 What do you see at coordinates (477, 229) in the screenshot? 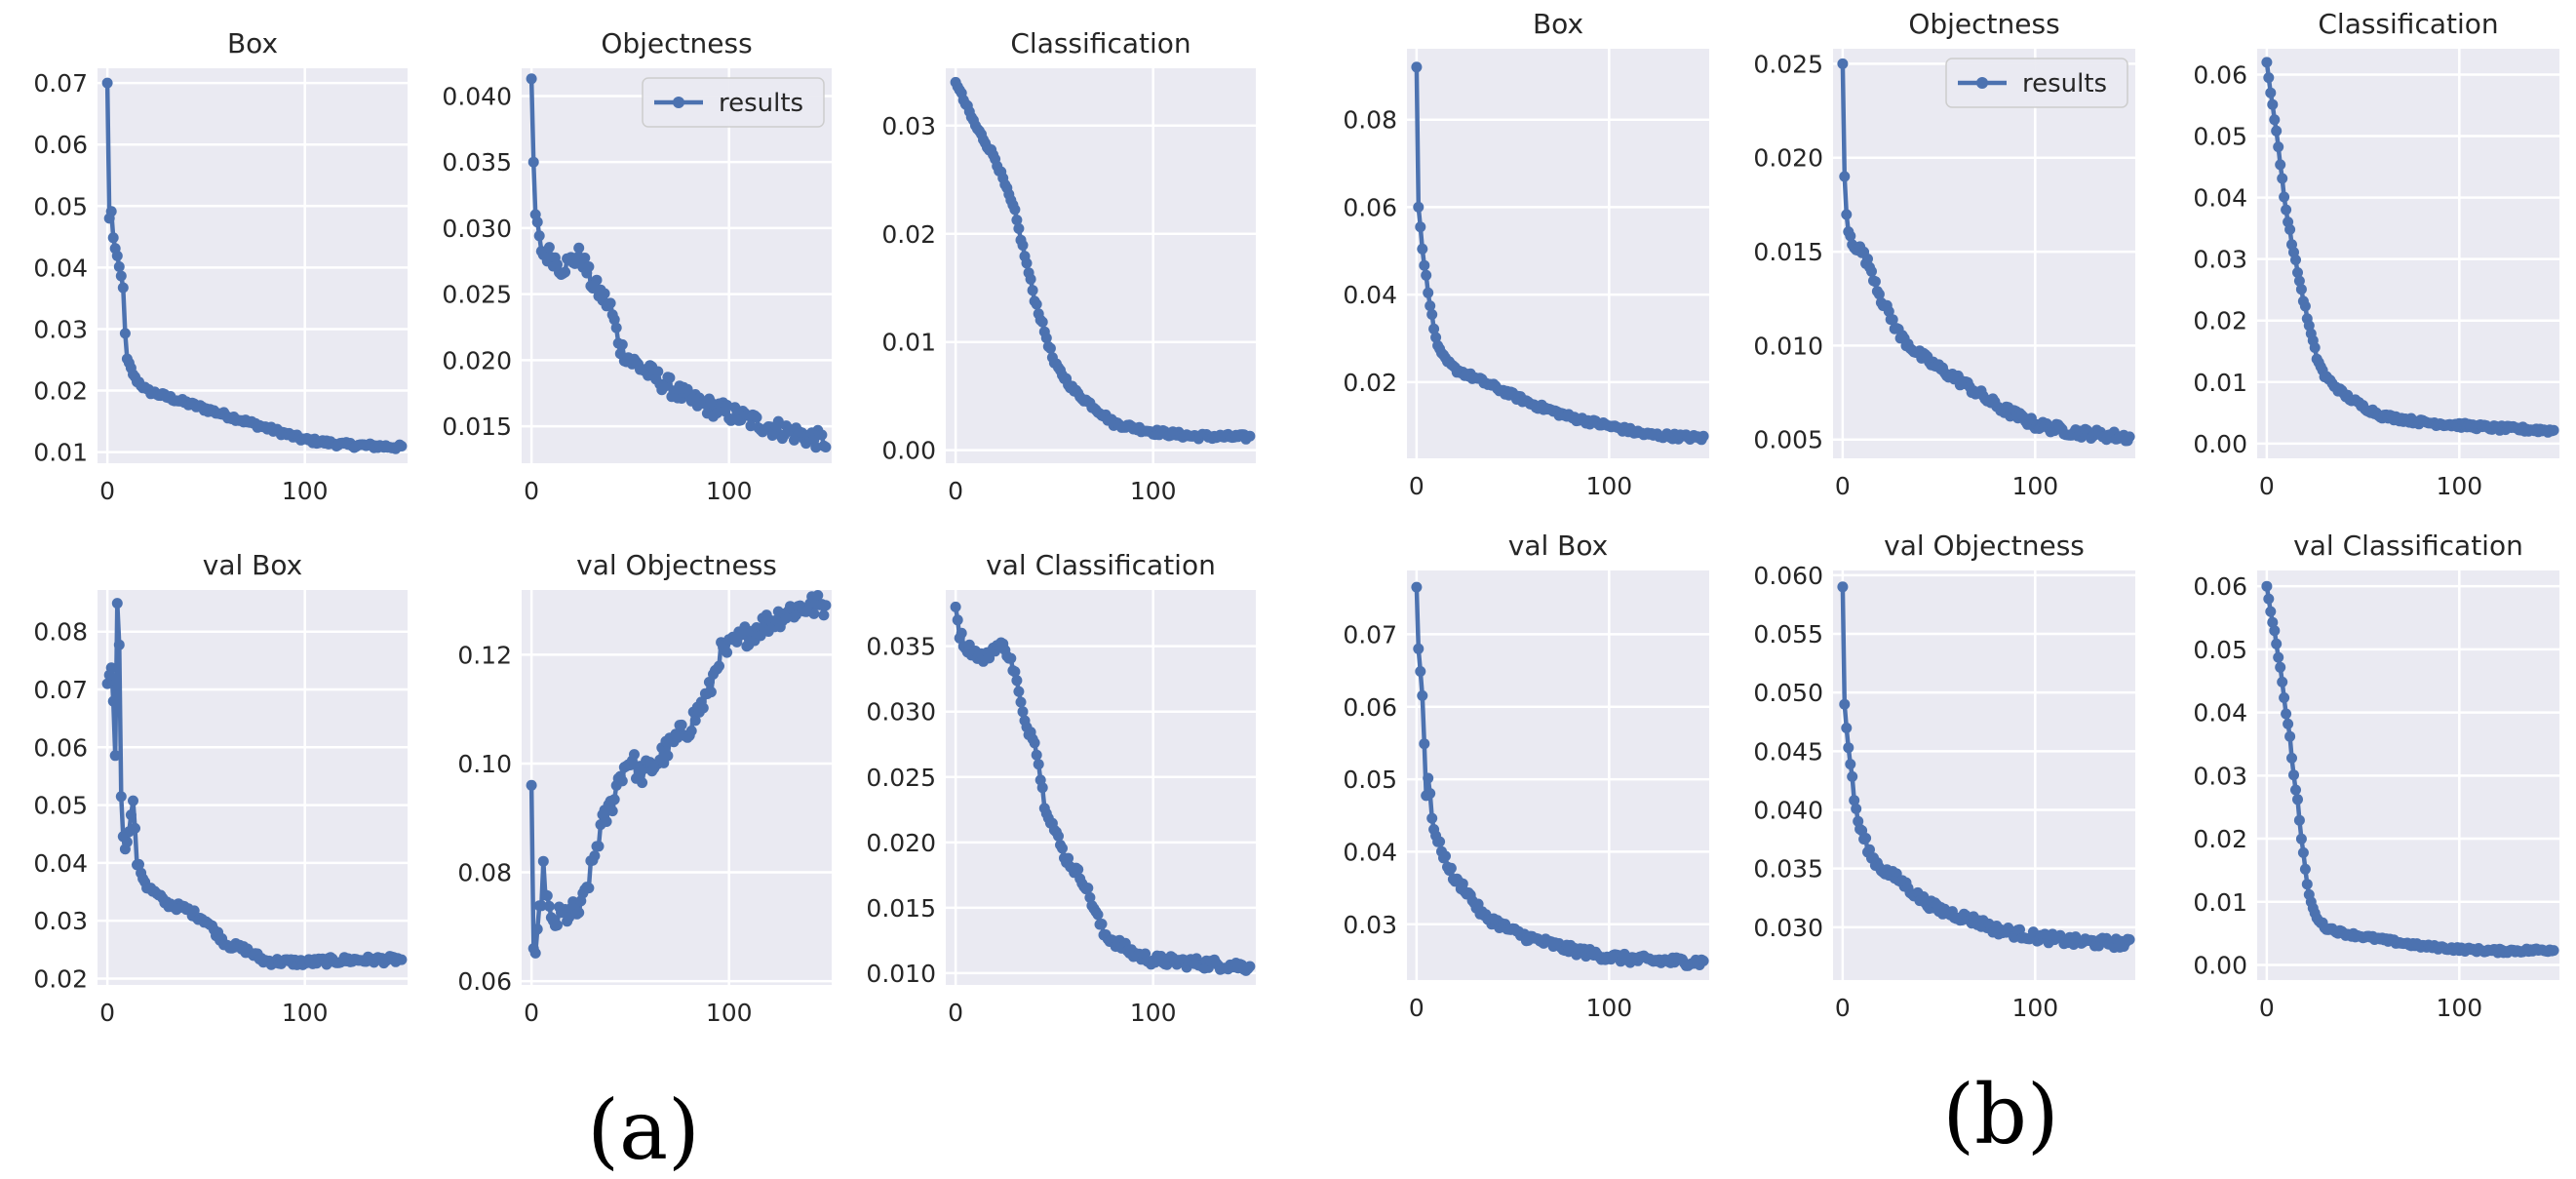
I see `y-tick-label: 0.030` at bounding box center [477, 229].